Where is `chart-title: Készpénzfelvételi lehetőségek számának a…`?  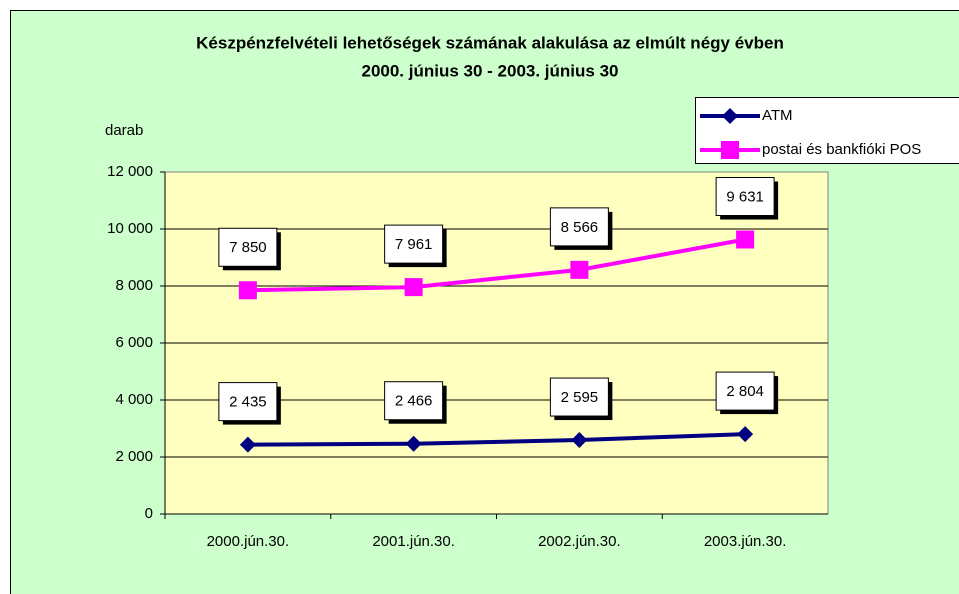 chart-title: Készpénzfelvételi lehetőségek számának a… is located at coordinates (490, 42).